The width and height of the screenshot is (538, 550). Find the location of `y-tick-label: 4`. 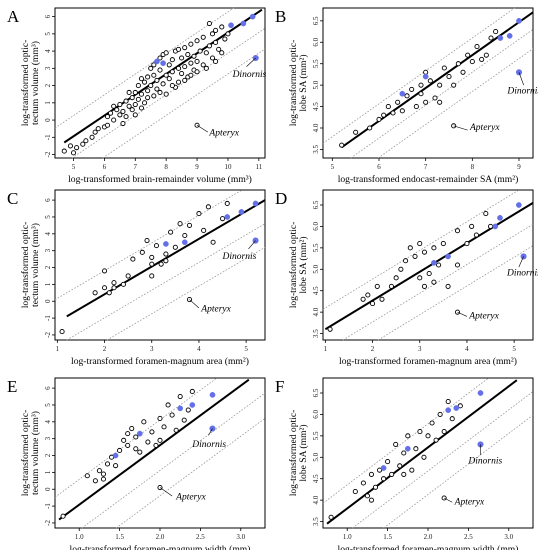

y-tick-label: 4 is located at coordinates (48, 422).